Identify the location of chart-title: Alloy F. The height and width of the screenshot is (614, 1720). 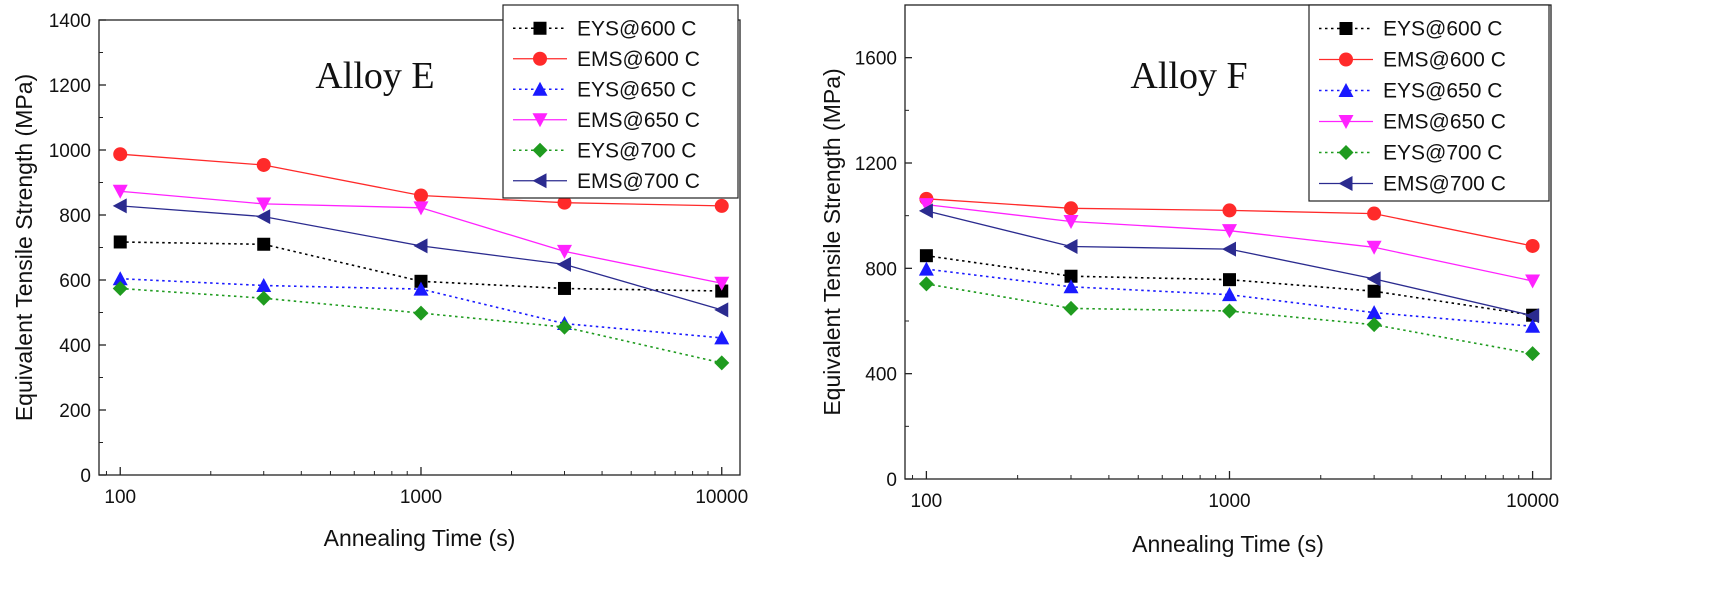
(1188, 76).